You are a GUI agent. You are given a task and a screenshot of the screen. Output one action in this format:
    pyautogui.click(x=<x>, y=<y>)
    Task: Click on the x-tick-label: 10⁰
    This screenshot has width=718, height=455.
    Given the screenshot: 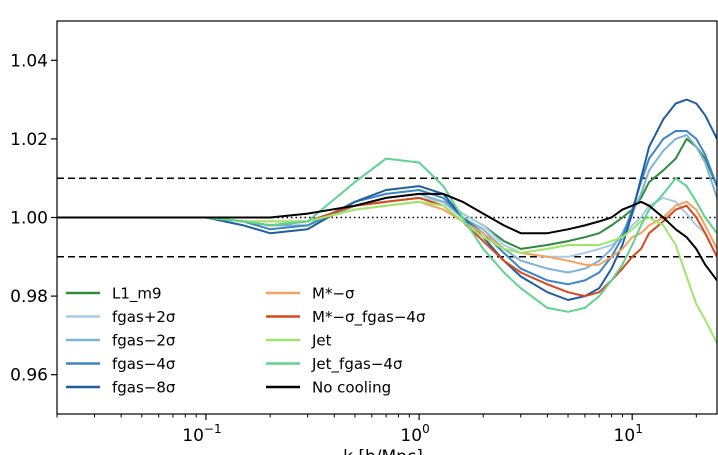 What is the action you would take?
    pyautogui.click(x=414, y=434)
    